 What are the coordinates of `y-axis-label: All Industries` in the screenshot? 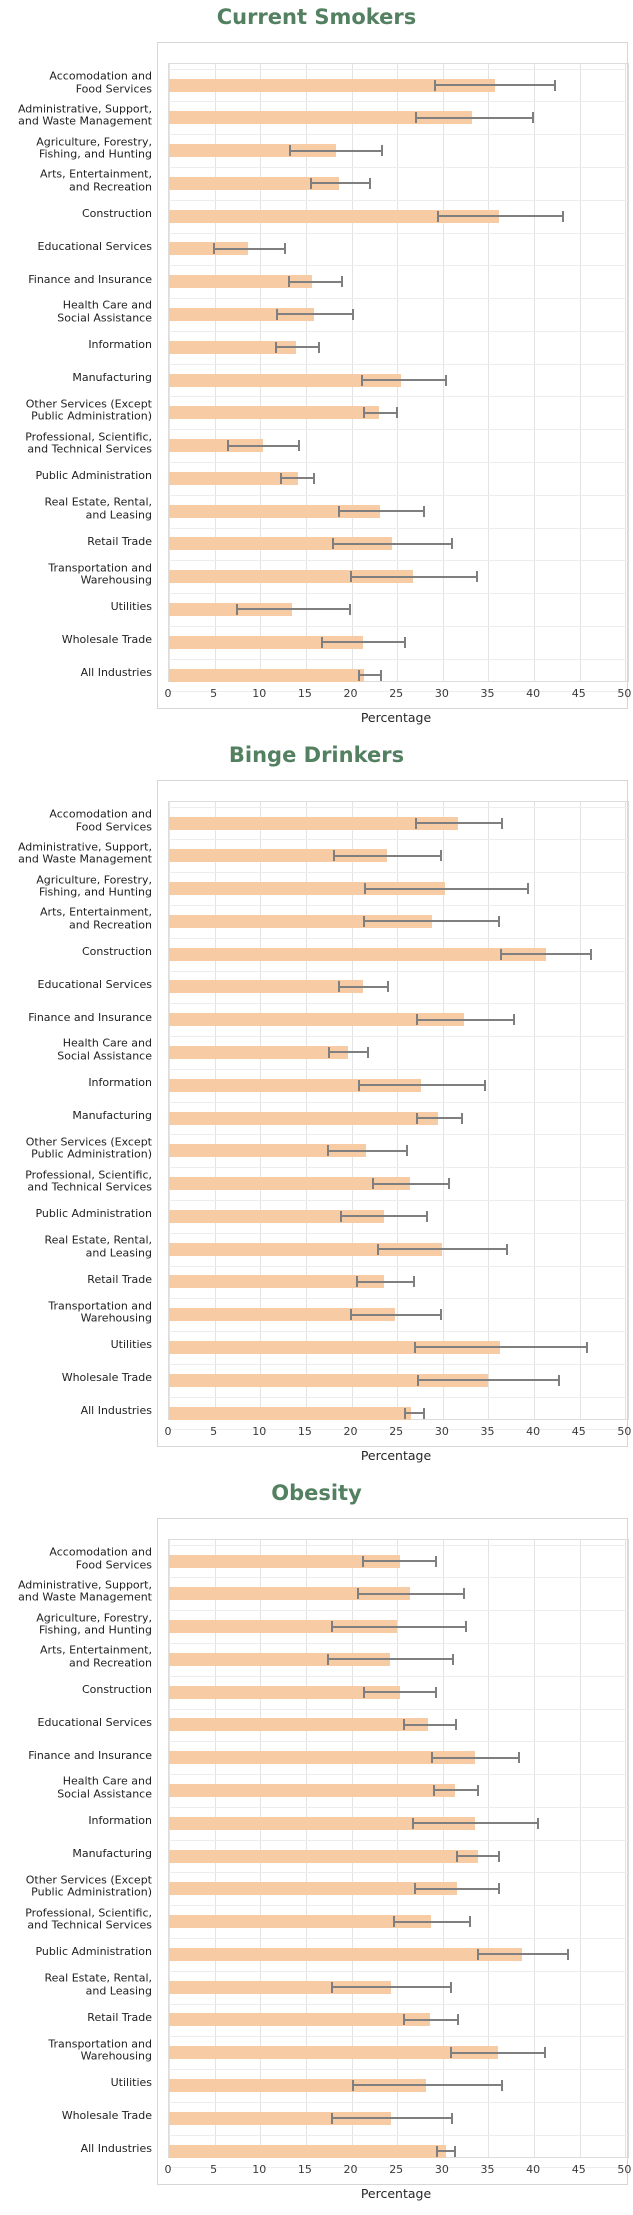 It's located at (116, 2148).